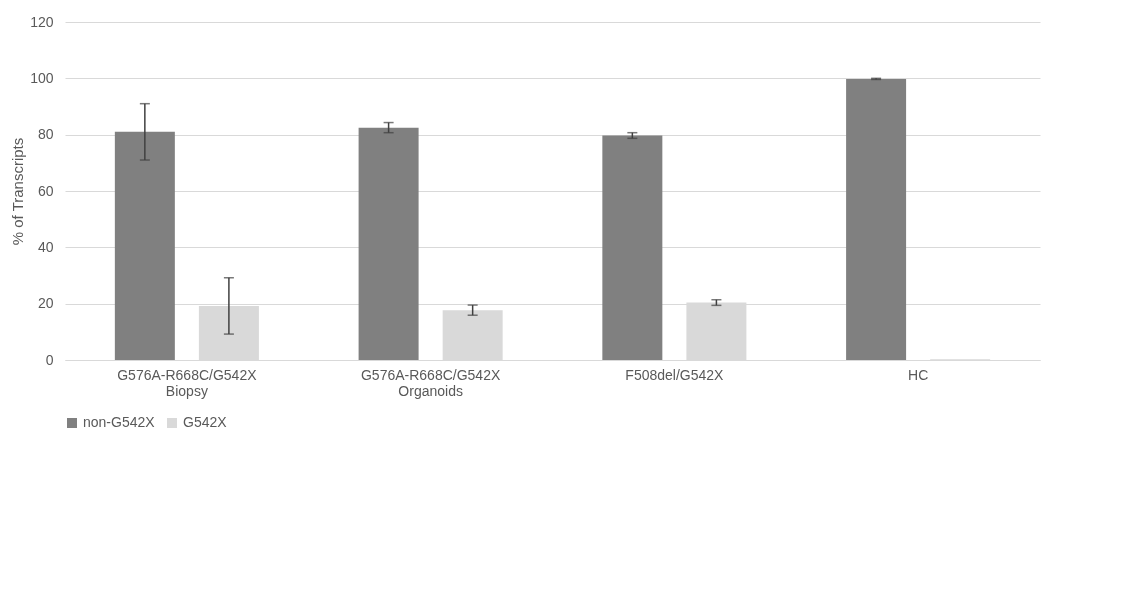 The image size is (1140, 607). Describe the element at coordinates (119, 422) in the screenshot. I see `legend-label: non-G542X` at that location.